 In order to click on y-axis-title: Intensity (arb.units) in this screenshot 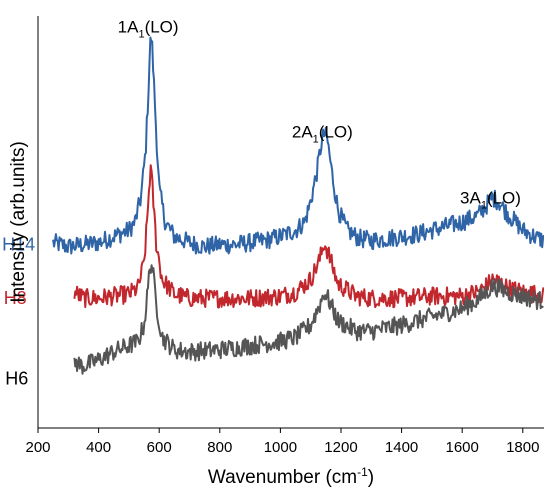, I will do `click(18, 222)`.